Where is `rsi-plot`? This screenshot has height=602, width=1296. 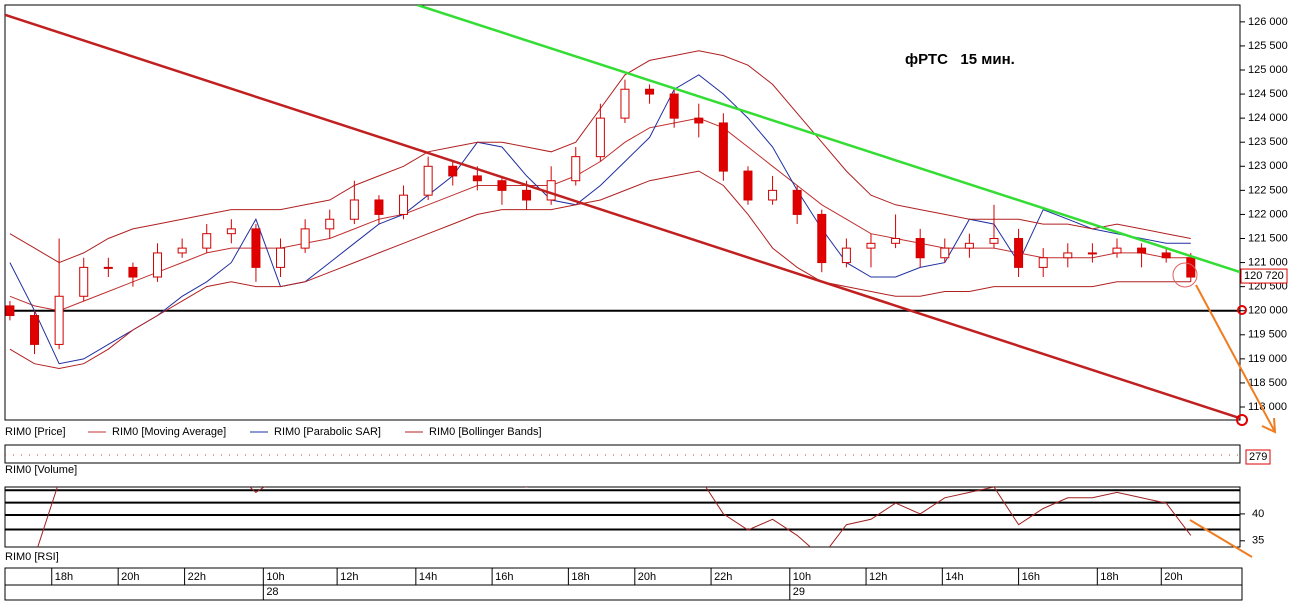
rsi-plot is located at coordinates (622, 517).